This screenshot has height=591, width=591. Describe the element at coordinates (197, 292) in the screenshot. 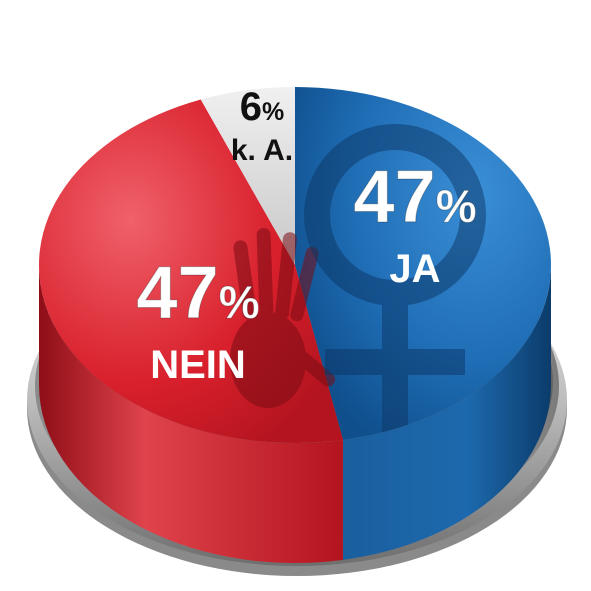

I see `slice-value-label-nein: 47%` at that location.